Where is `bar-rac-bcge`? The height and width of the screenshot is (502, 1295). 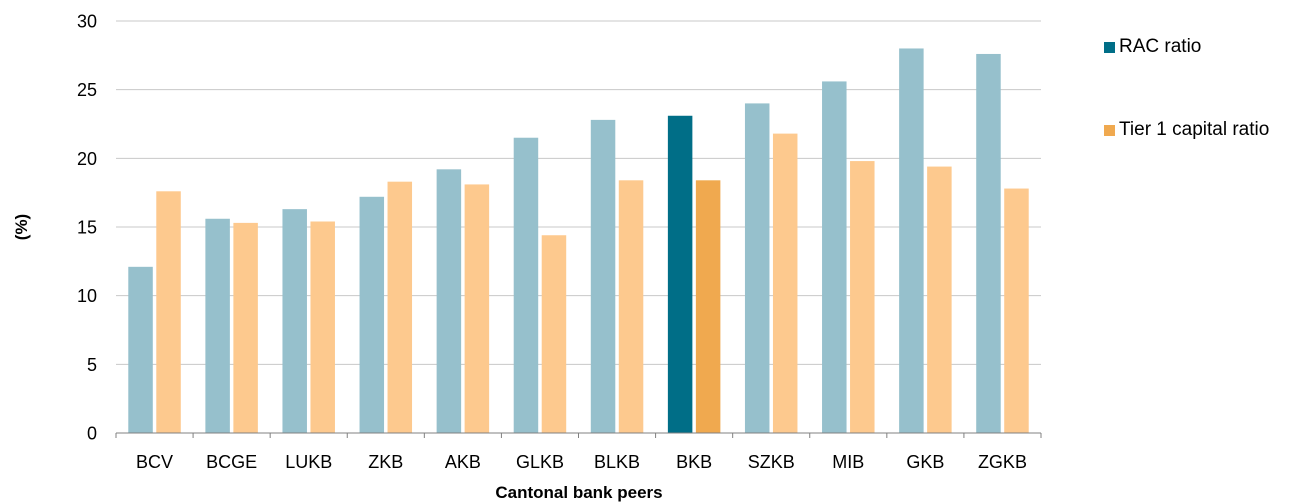
bar-rac-bcge is located at coordinates (217, 325).